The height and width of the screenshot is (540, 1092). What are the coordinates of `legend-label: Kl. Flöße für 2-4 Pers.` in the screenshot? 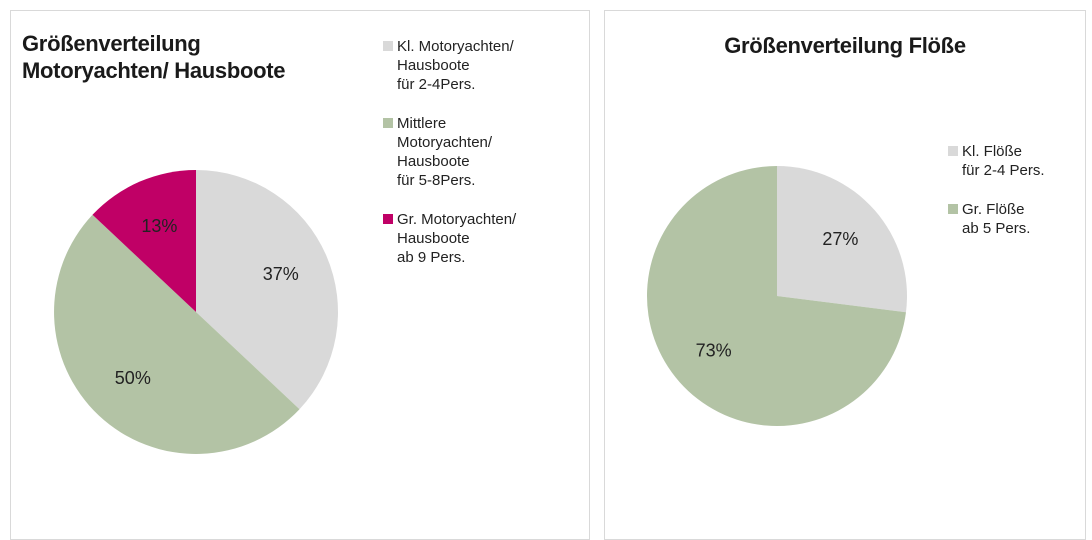 It's located at (1003, 161).